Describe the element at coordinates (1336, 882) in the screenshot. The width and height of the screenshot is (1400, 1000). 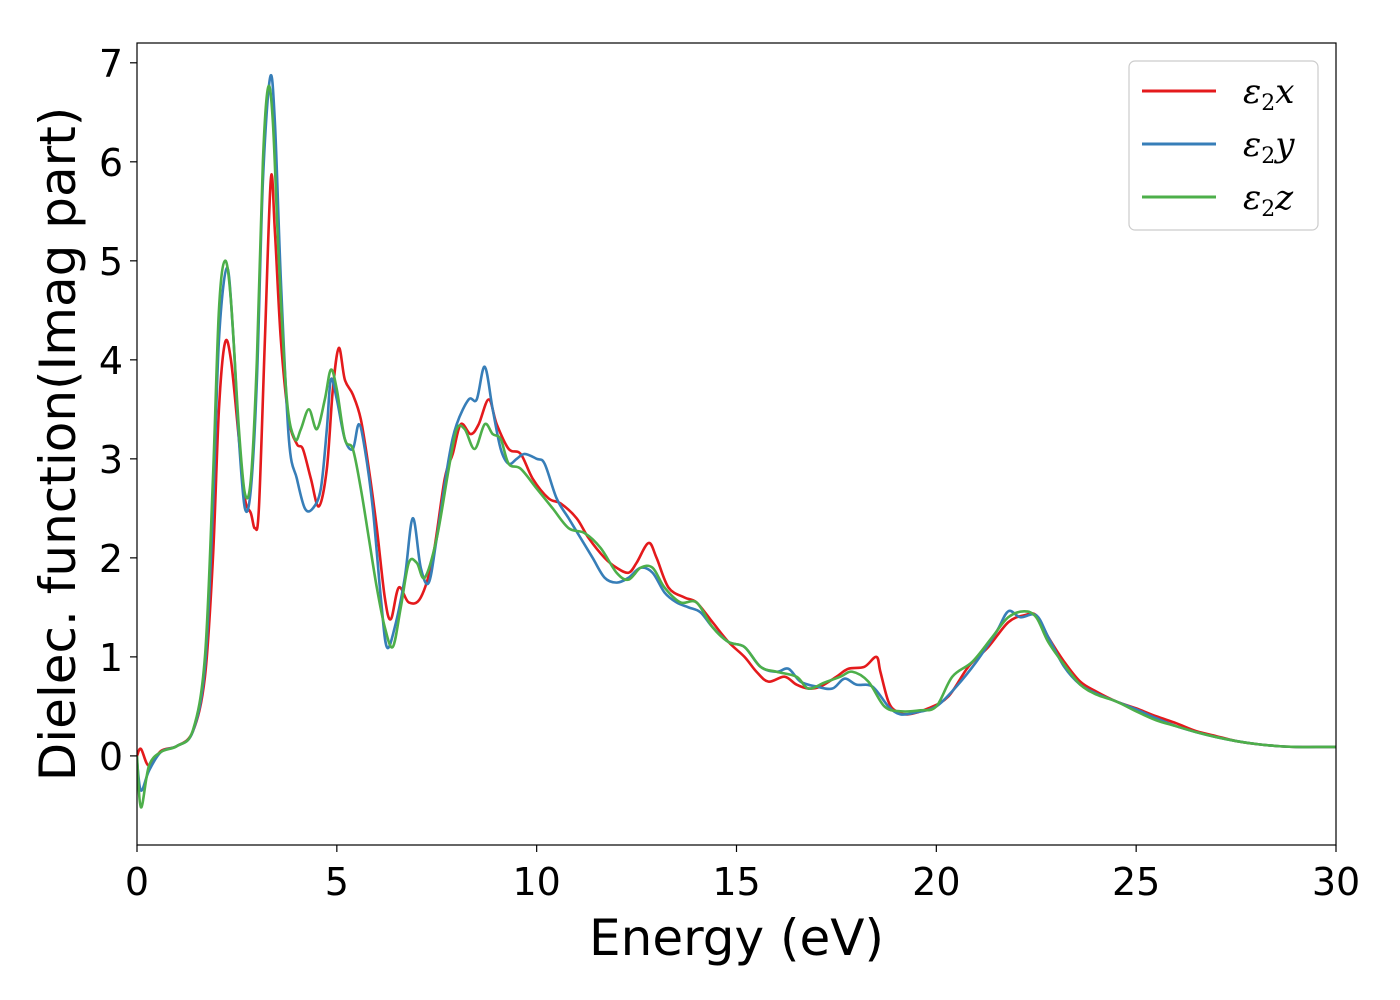
I see `x-tick-label: 30` at that location.